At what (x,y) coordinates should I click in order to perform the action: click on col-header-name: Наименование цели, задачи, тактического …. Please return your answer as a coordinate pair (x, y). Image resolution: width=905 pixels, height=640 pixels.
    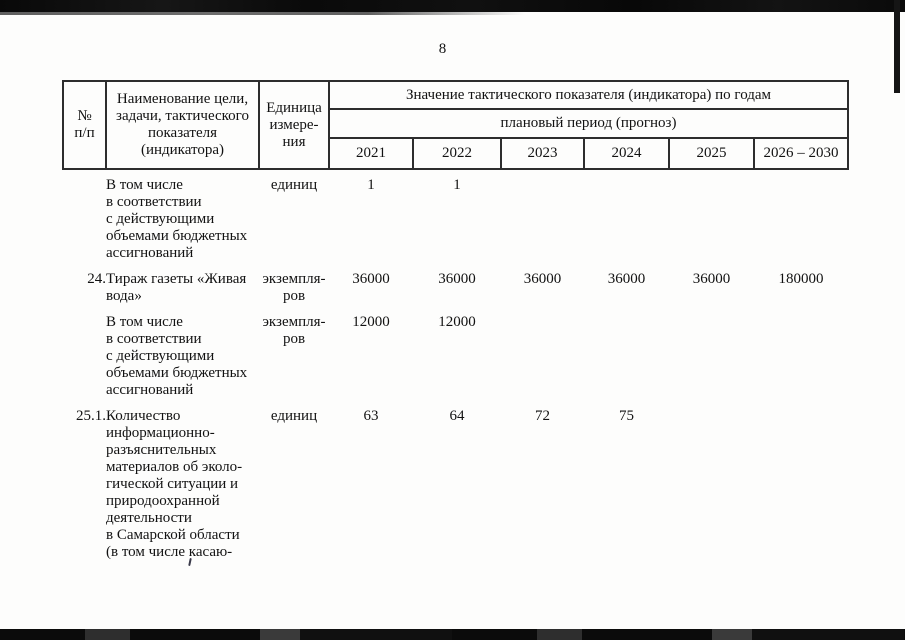
    Looking at the image, I should click on (182, 125).